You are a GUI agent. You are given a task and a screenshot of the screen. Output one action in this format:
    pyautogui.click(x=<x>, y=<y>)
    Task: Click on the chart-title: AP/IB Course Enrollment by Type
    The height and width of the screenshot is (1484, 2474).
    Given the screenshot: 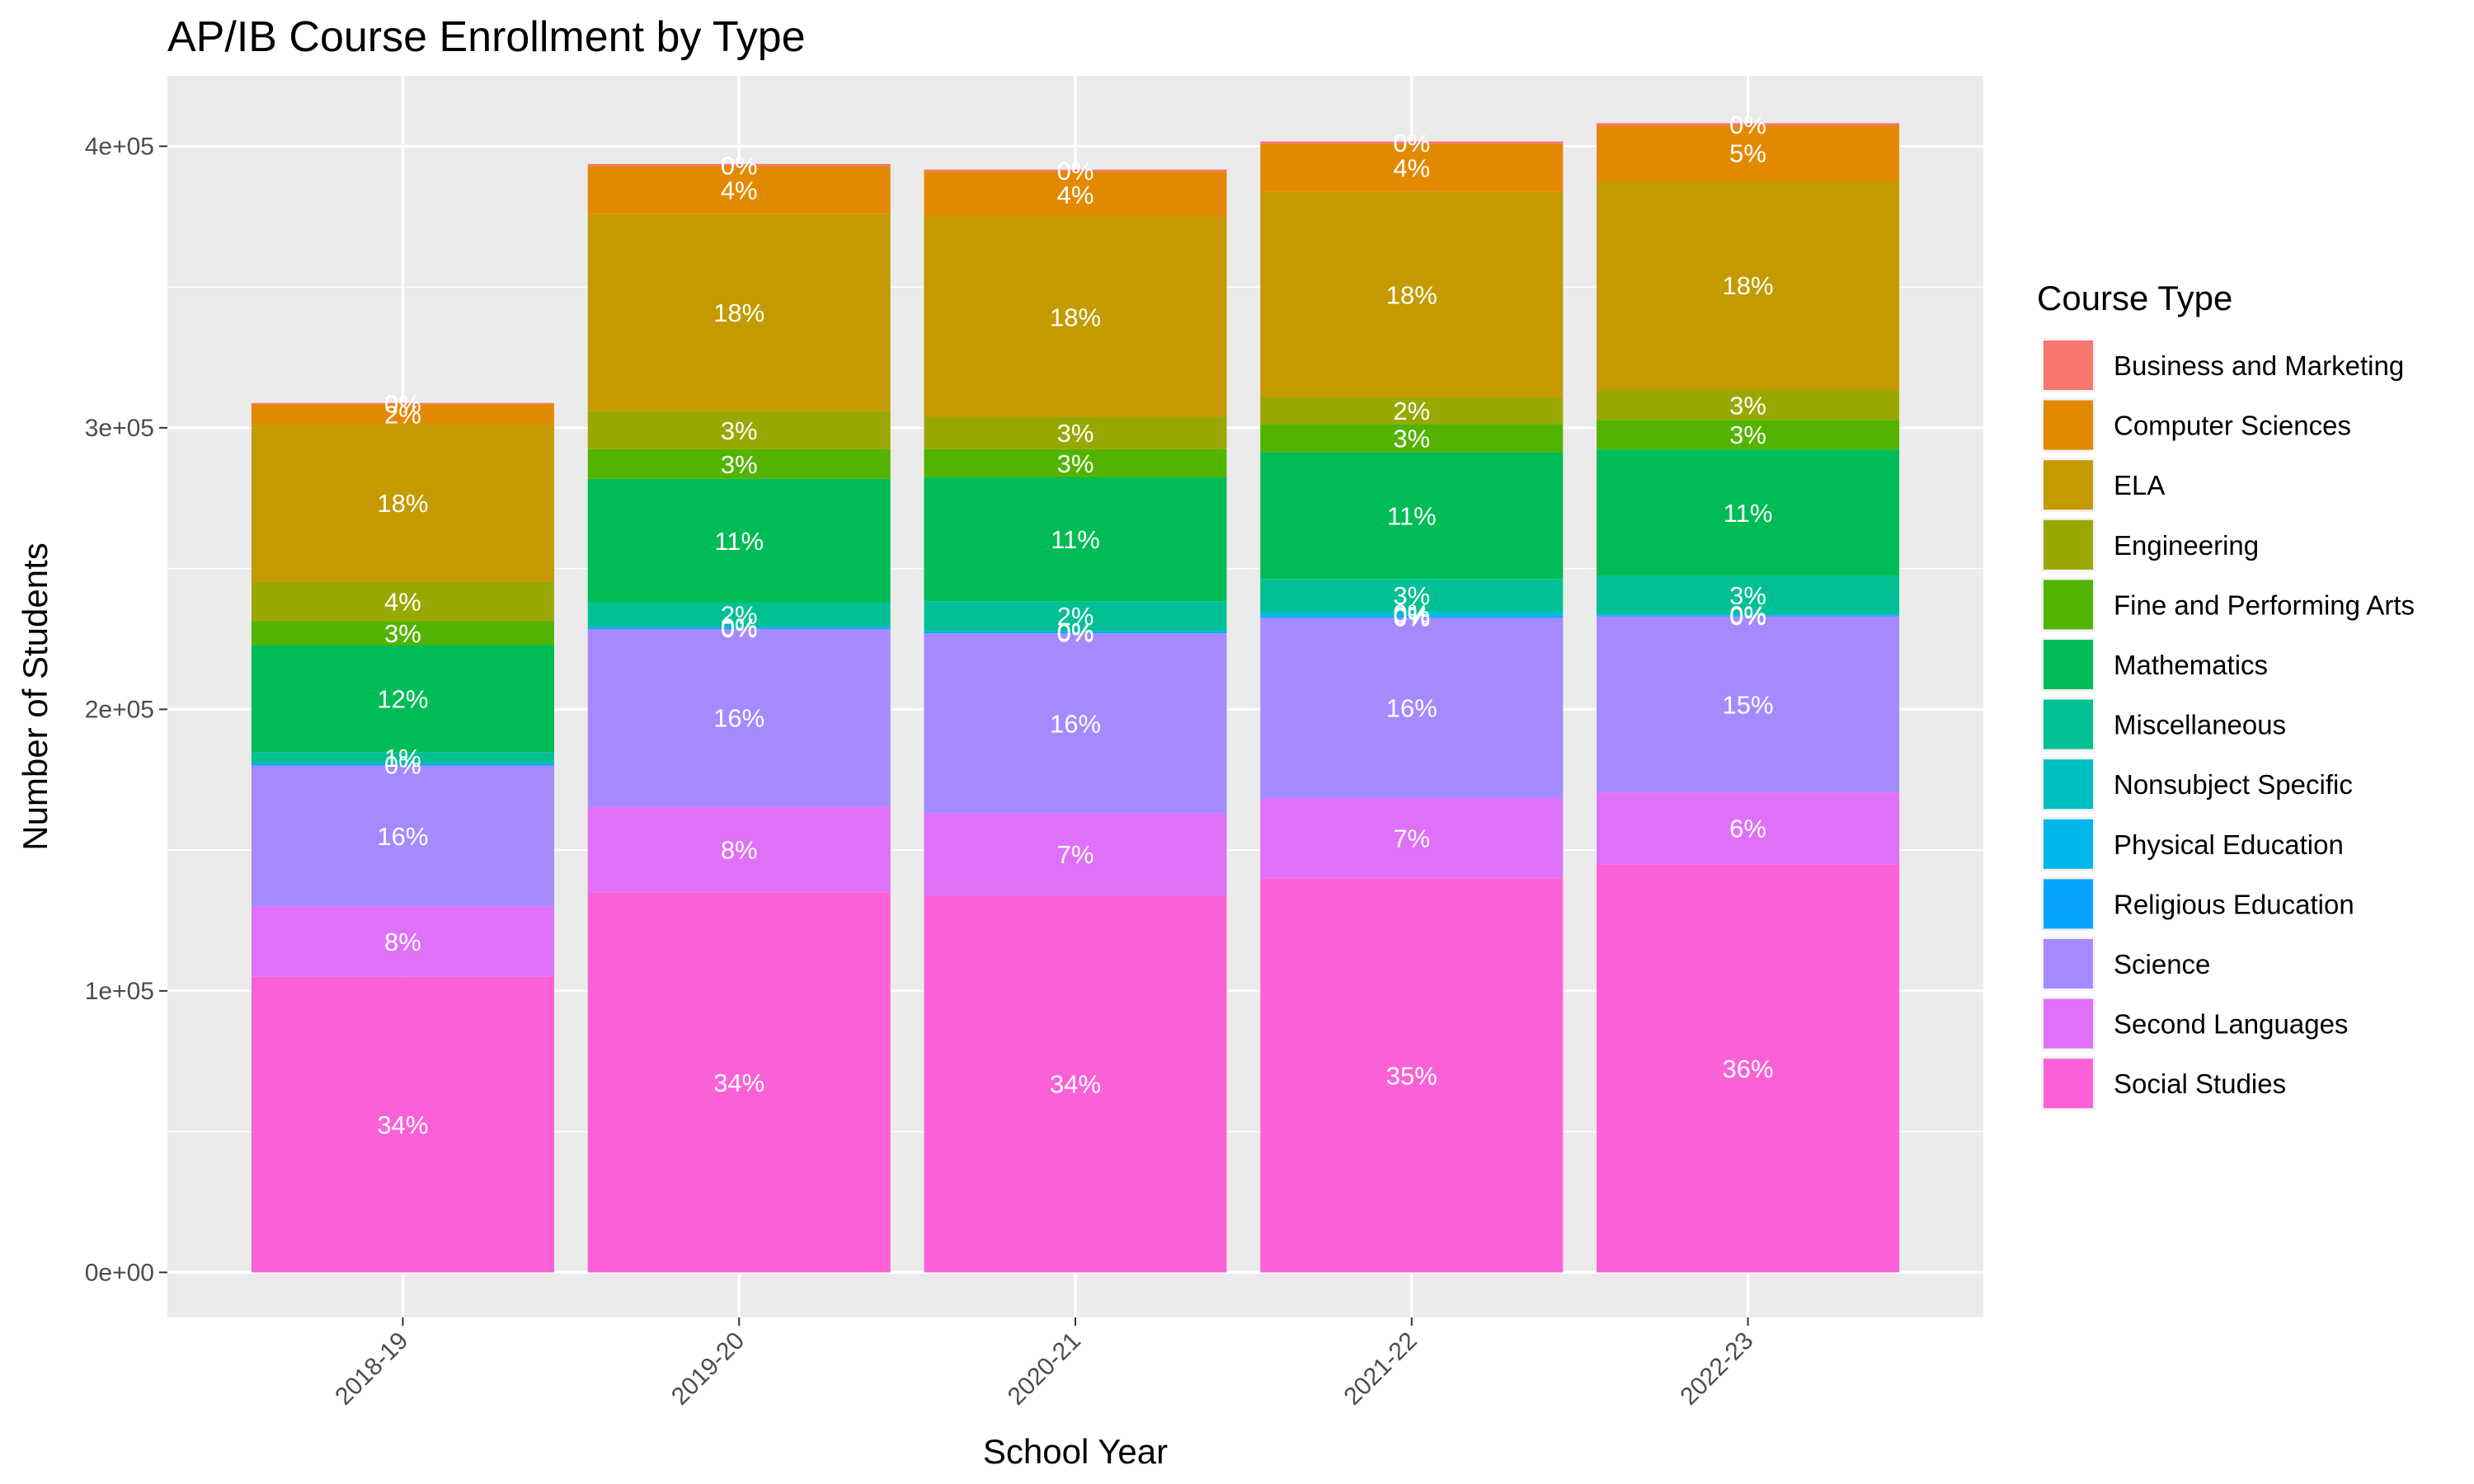 What is the action you would take?
    pyautogui.click(x=486, y=37)
    